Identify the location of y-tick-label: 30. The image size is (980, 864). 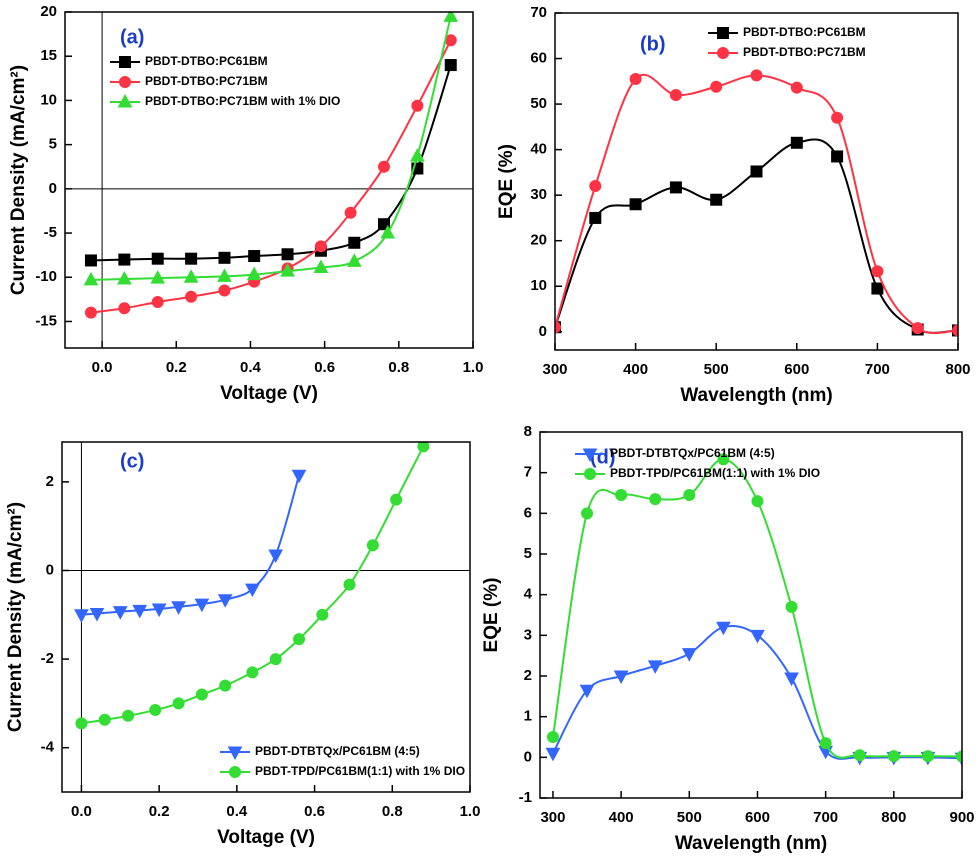
(538, 194).